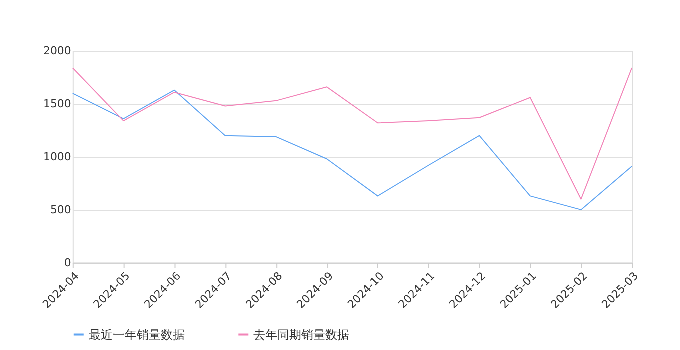  I want to click on y-tick-label: 500, so click(61, 209).